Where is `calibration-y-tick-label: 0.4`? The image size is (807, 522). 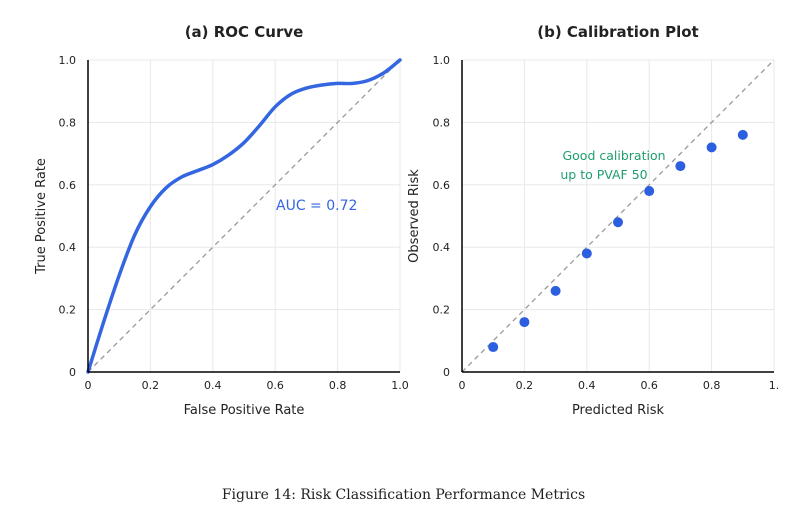
calibration-y-tick-label: 0.4 is located at coordinates (442, 247).